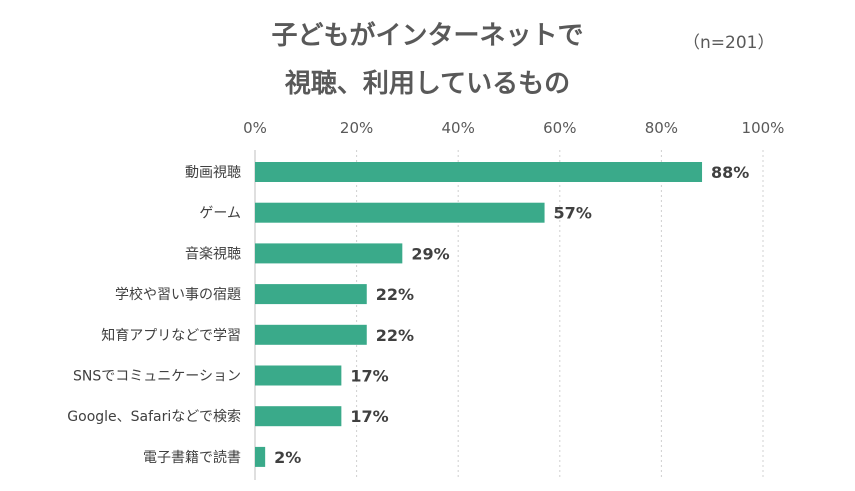  I want to click on data-label: 2%, so click(287, 457).